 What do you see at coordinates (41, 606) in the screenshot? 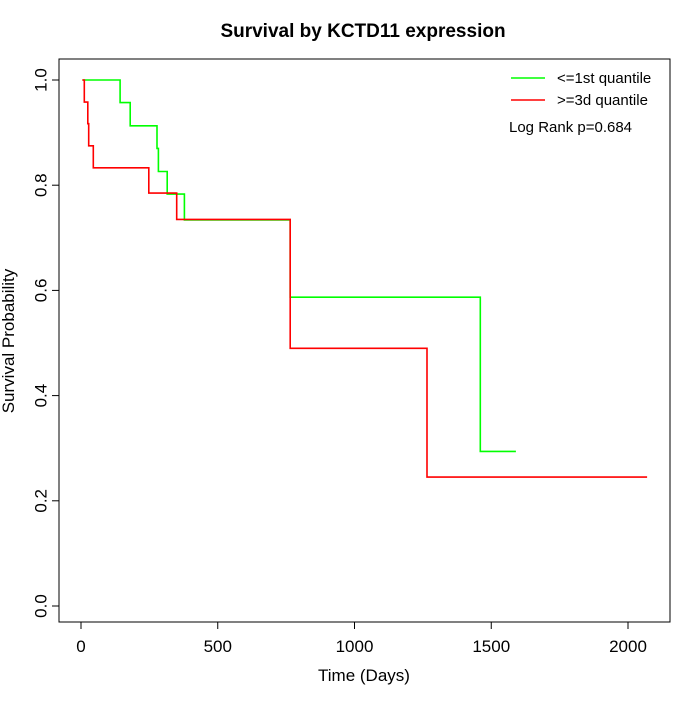
I see `y-tick-label: 0.0` at bounding box center [41, 606].